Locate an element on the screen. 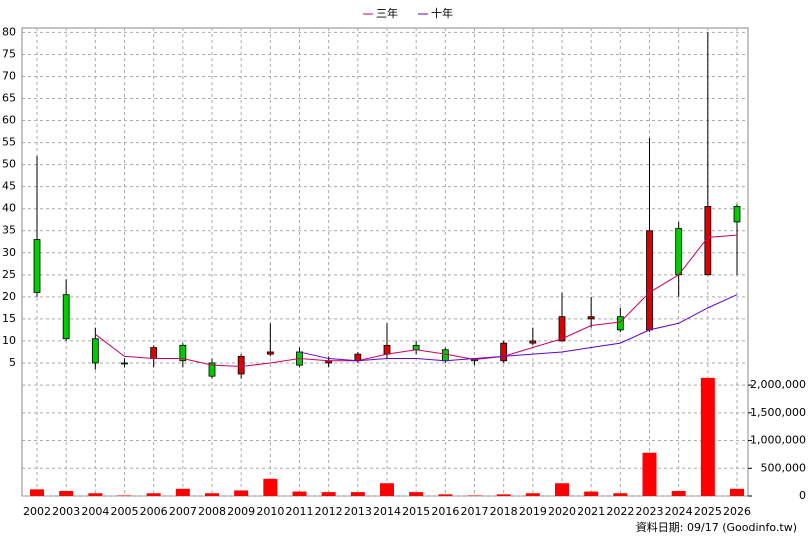 Image resolution: width=808 pixels, height=540 pixels. y2-tick-label: 0 is located at coordinates (802, 495).